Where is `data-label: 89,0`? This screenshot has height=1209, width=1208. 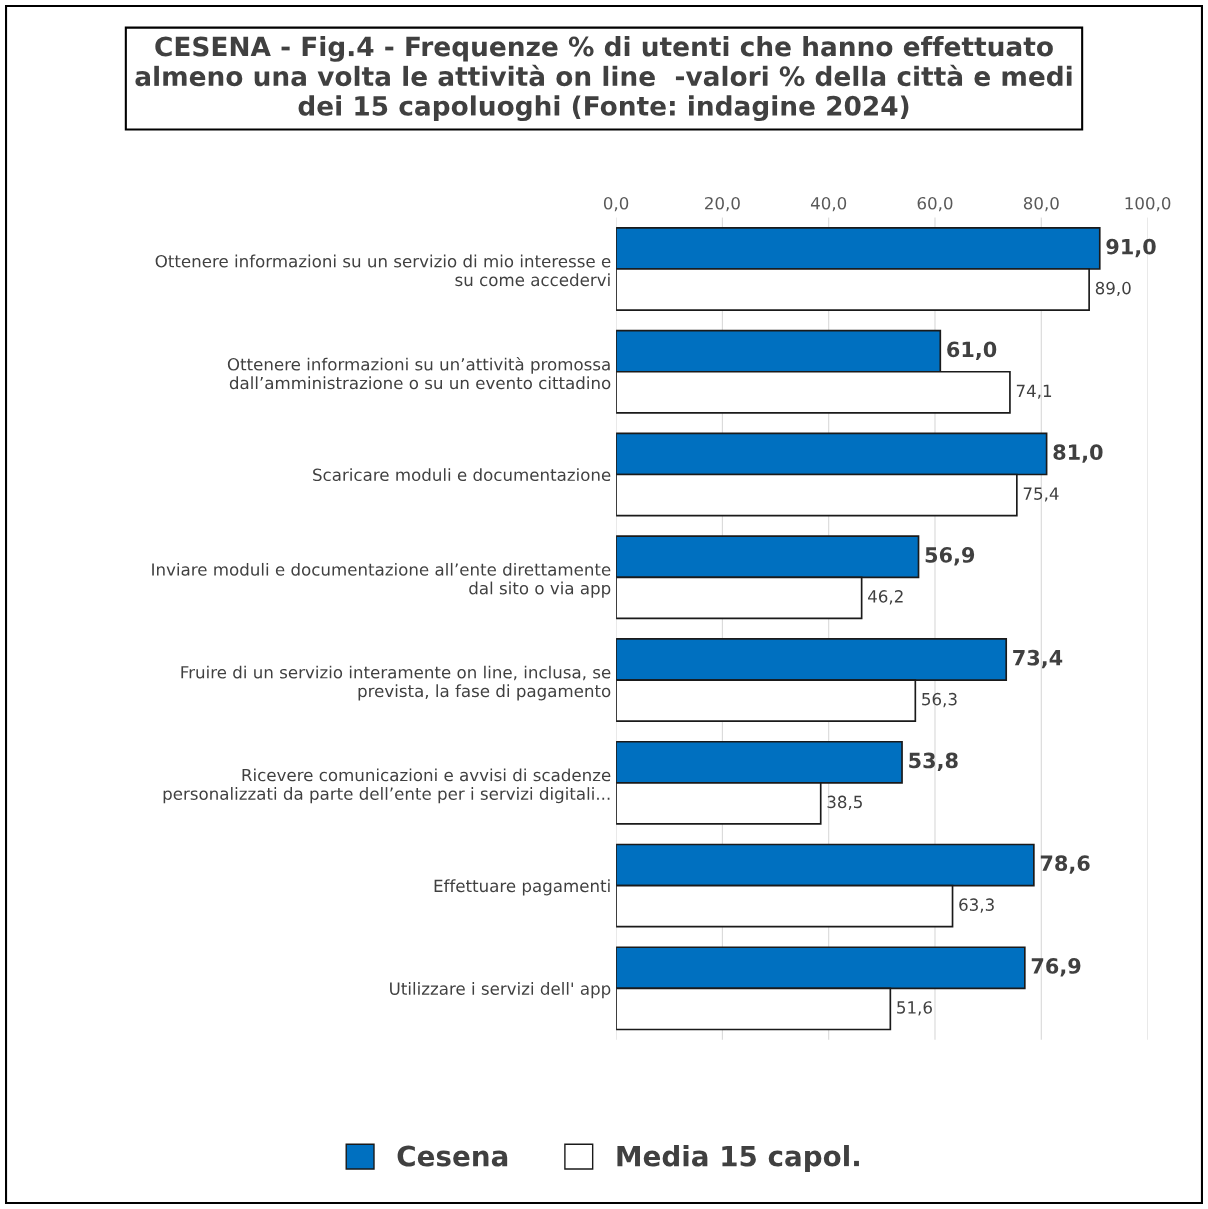 data-label: 89,0 is located at coordinates (1113, 289).